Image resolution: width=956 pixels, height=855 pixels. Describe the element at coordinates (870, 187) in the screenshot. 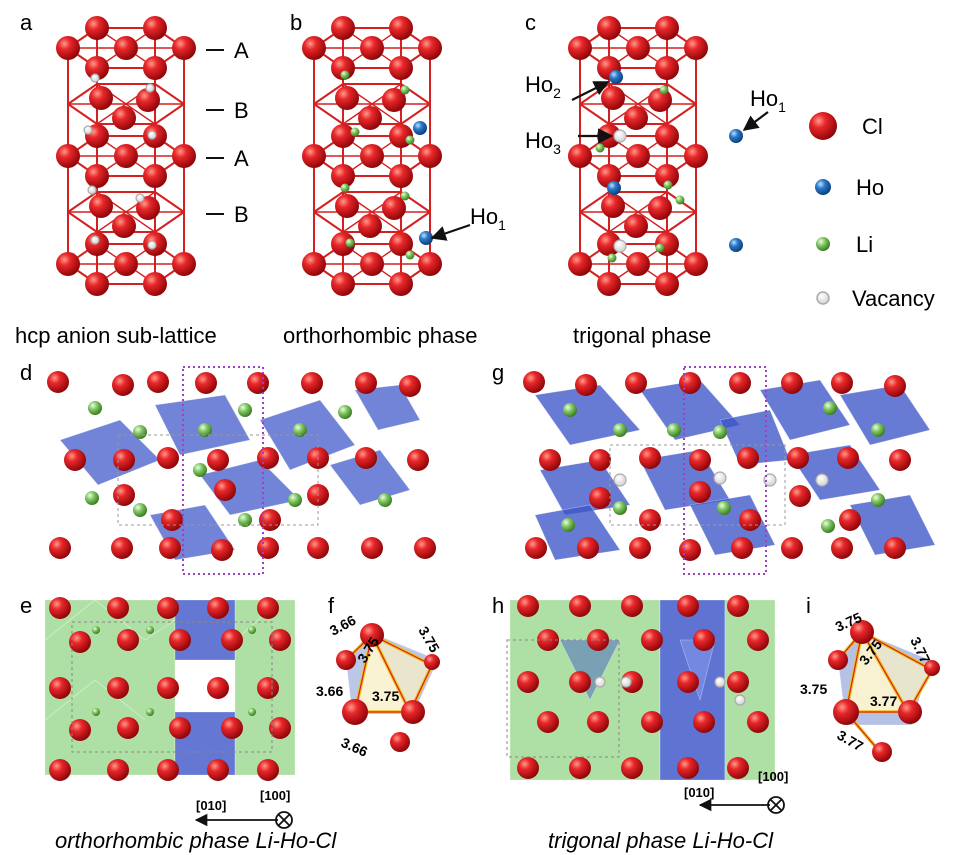

I see `legend-ho-label: Ho` at that location.